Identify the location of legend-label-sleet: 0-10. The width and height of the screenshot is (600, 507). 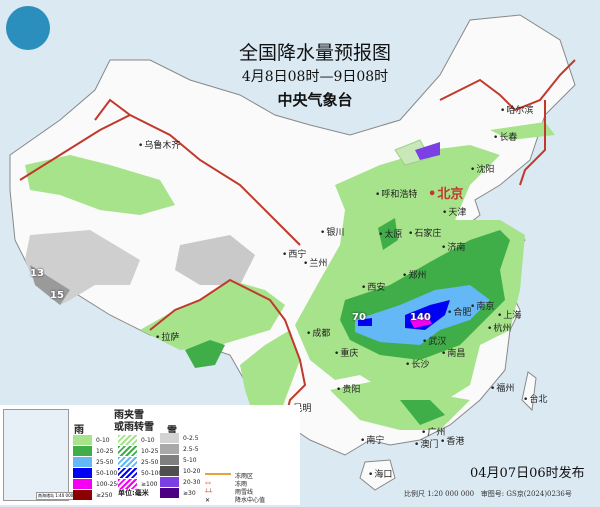
(148, 440).